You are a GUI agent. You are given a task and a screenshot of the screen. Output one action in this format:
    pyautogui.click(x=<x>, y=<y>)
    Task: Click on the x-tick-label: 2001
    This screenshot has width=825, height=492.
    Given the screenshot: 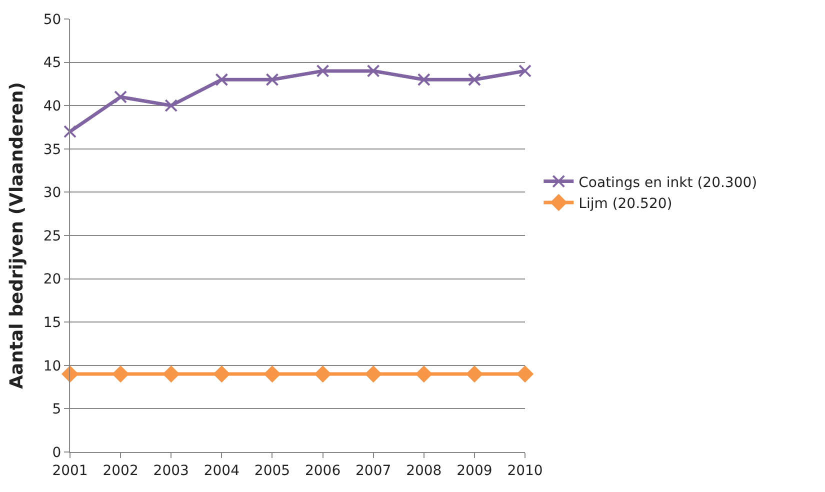 What is the action you would take?
    pyautogui.click(x=70, y=470)
    